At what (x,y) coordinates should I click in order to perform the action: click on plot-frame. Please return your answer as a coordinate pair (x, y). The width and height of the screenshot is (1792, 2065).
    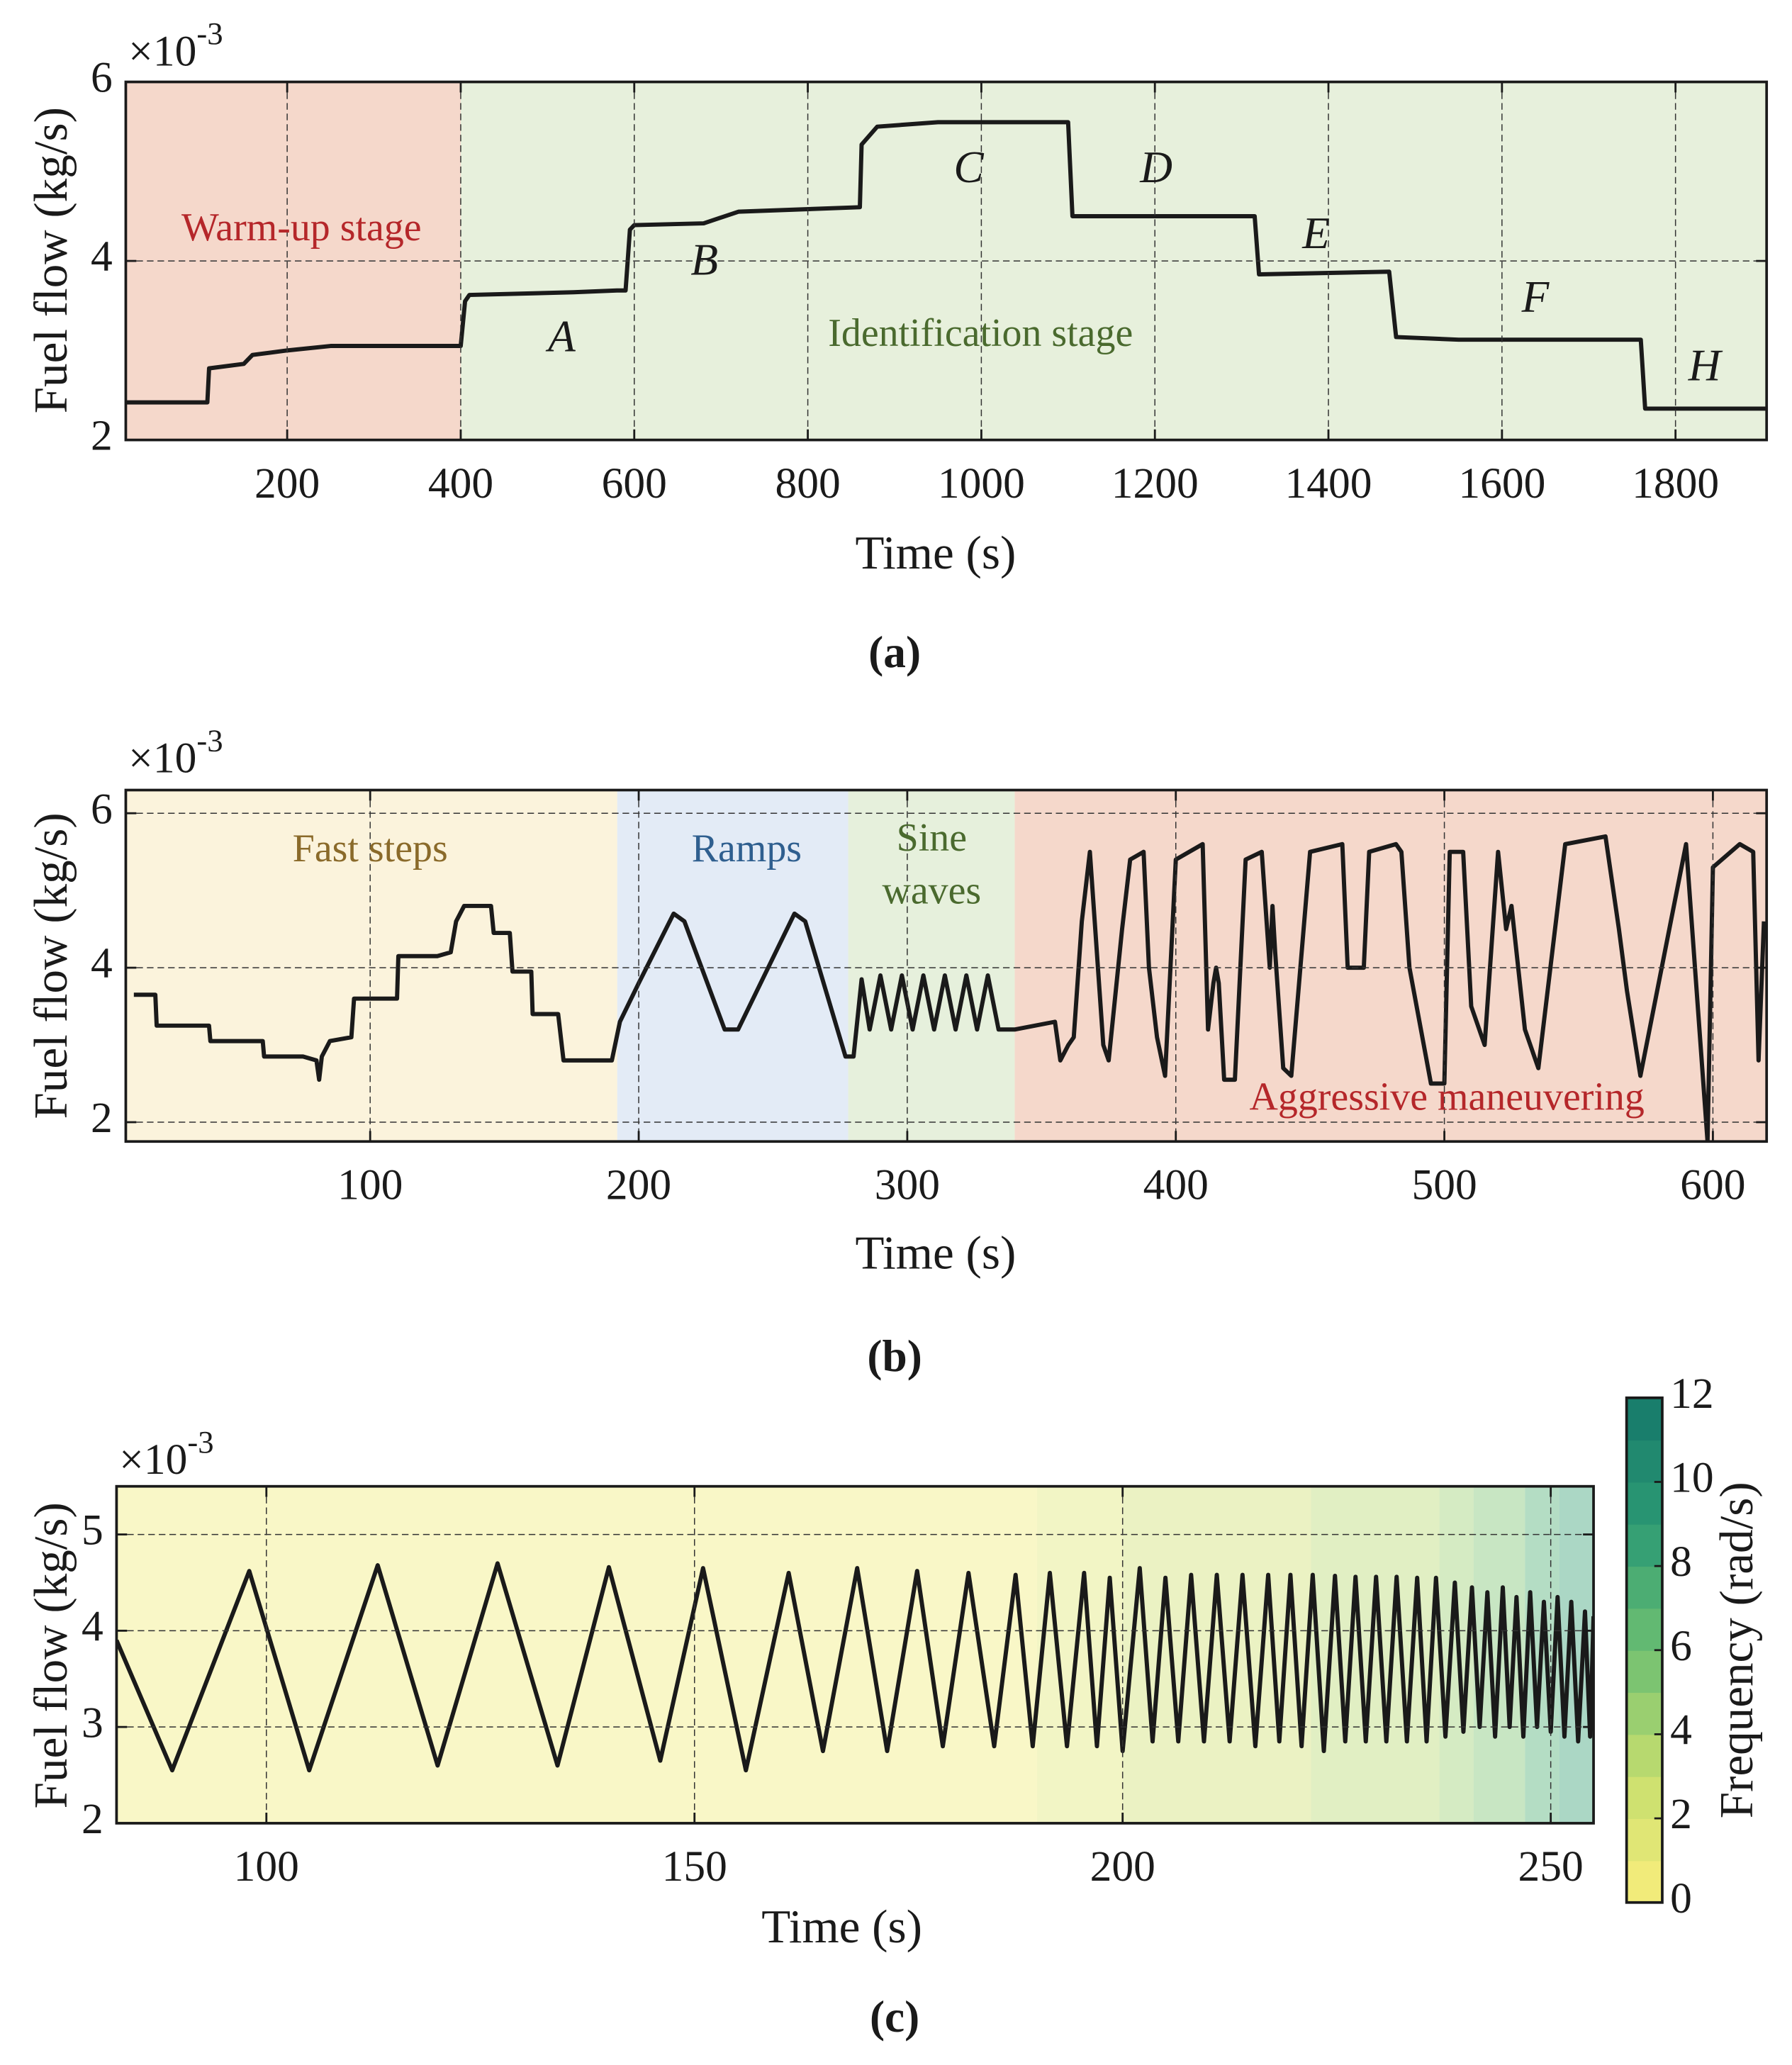
    Looking at the image, I should click on (855, 1654).